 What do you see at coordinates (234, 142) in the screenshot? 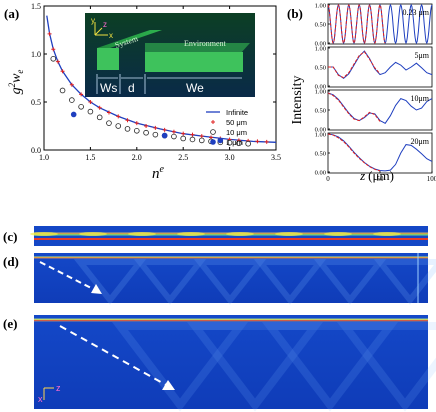
I see `legend-entry: 1 μm` at bounding box center [234, 142].